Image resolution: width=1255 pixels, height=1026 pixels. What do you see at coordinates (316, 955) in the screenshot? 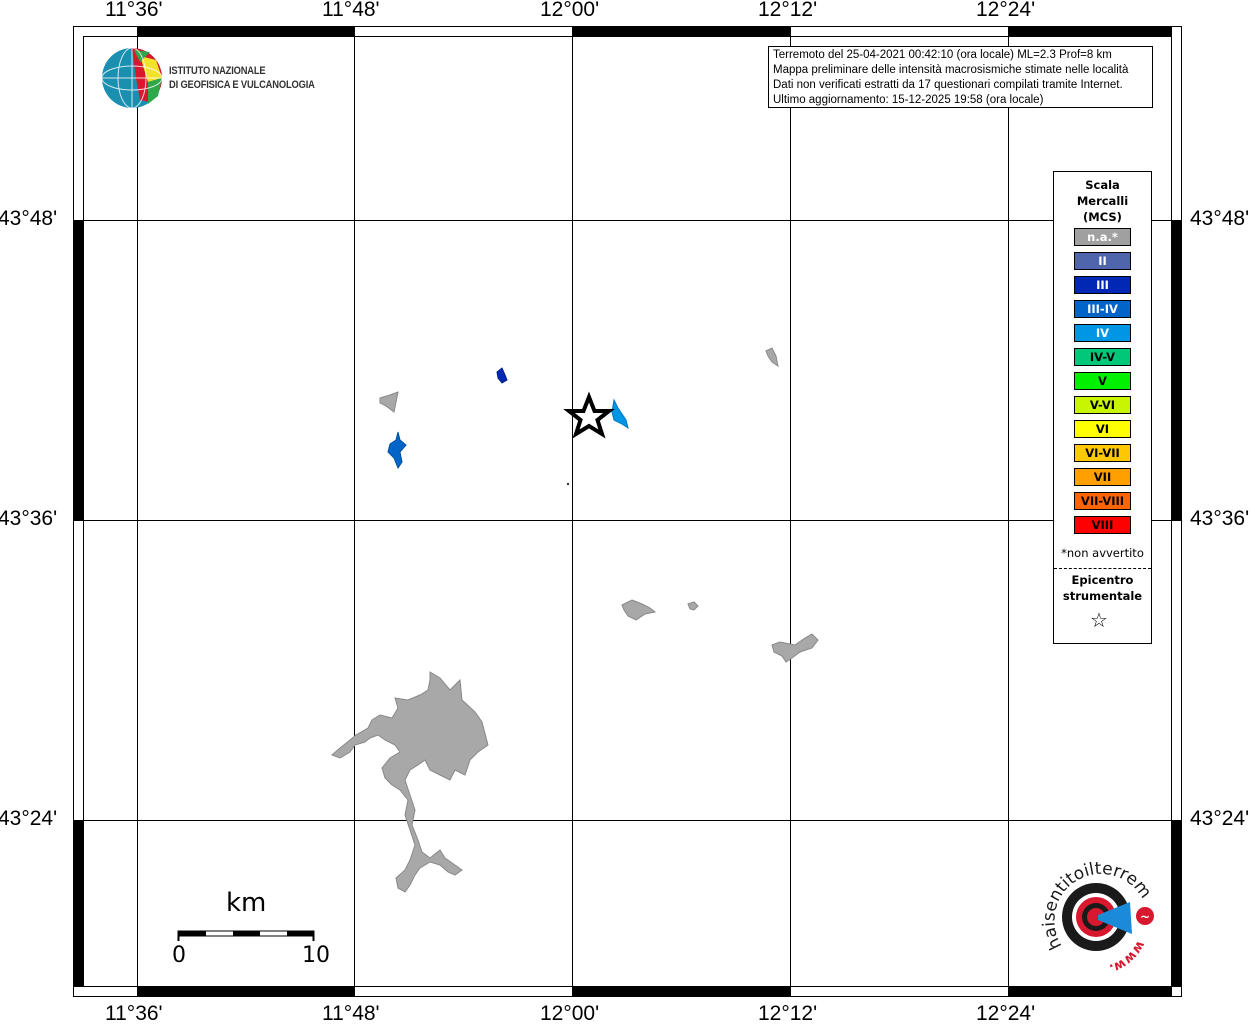
I see `scale-end: 10` at bounding box center [316, 955].